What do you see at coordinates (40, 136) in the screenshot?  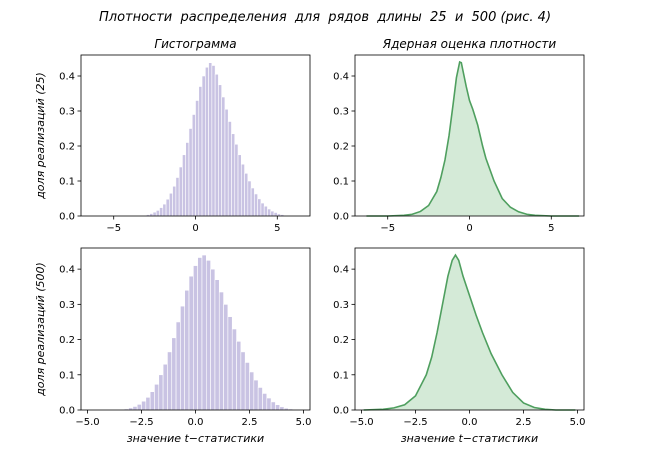 I see `y-axis-label: доля реализаций (25)` at bounding box center [40, 136].